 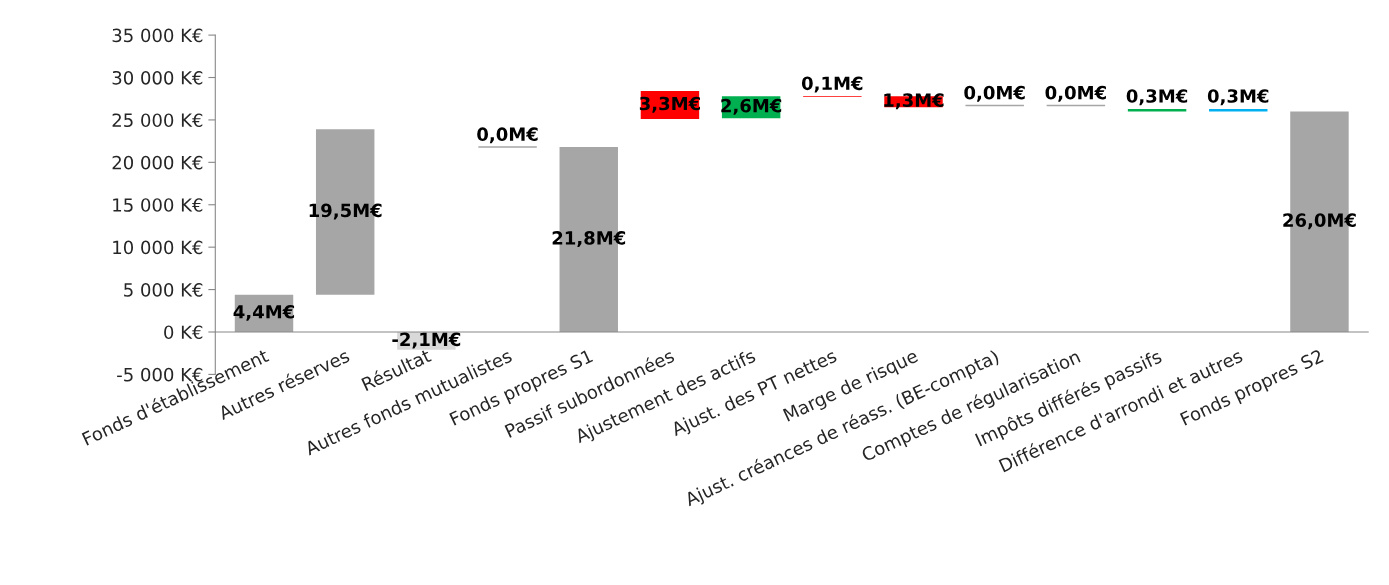 I want to click on data-label: 21,8M€, so click(x=589, y=239).